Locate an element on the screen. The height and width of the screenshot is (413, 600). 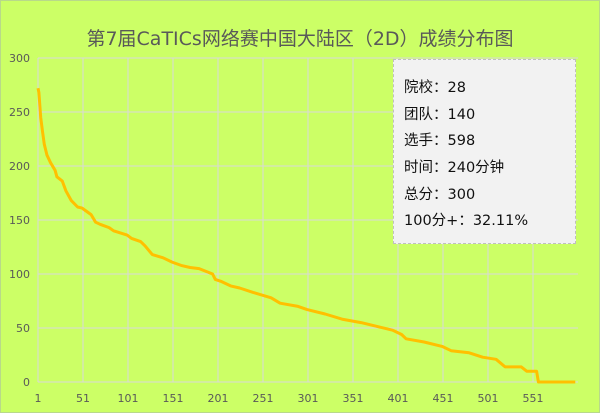
x-tick-label: 451 is located at coordinates (443, 398).